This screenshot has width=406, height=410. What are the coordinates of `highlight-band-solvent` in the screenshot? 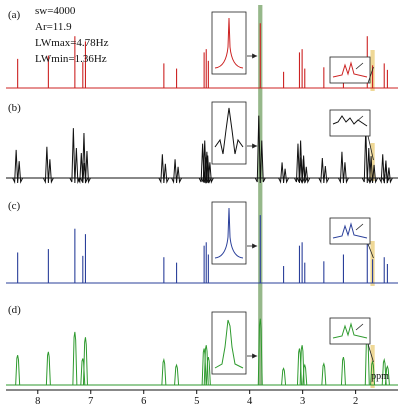 It's located at (260, 195).